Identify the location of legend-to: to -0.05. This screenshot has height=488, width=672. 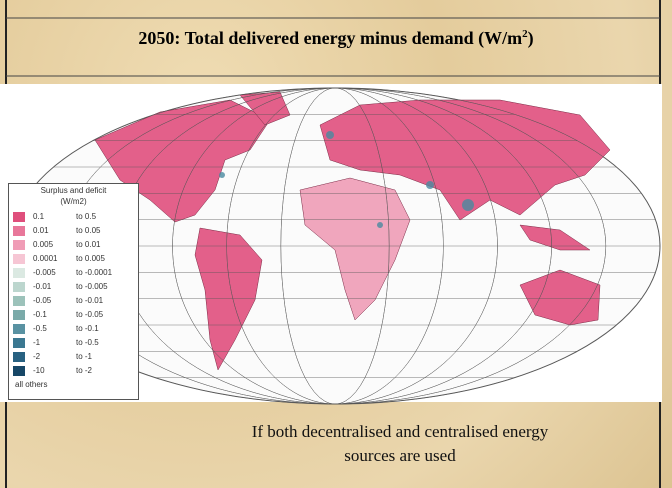
(90, 314).